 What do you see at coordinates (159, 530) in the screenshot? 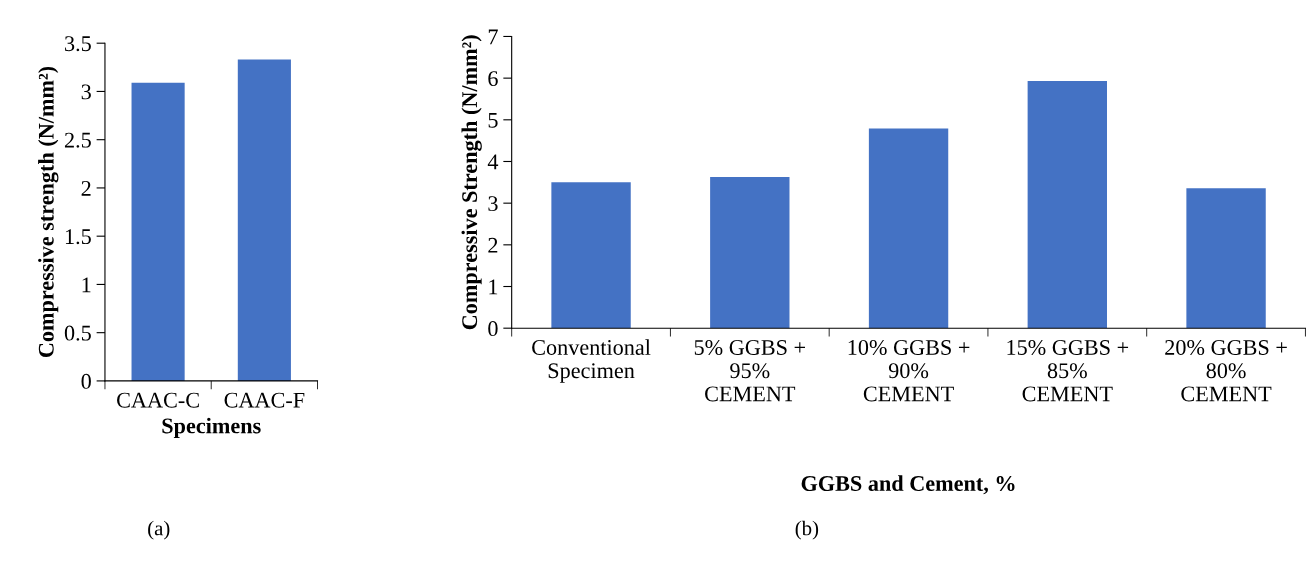
I see `text: (a)` at bounding box center [159, 530].